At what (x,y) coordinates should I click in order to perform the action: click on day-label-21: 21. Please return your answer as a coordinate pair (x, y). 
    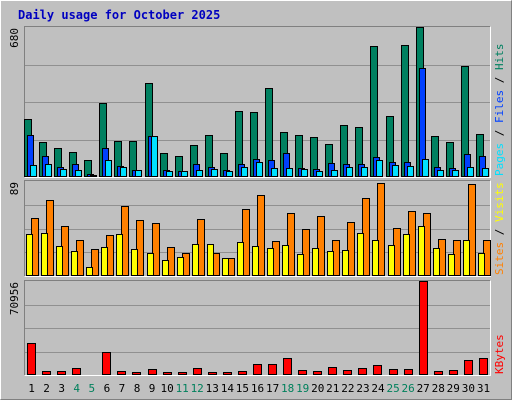
    Looking at the image, I should click on (332, 388).